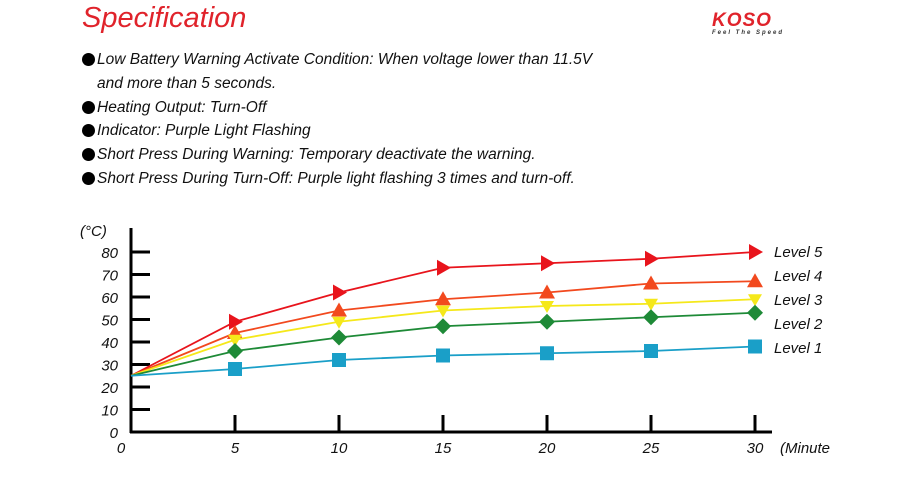 This screenshot has height=500, width=900. What do you see at coordinates (547, 448) in the screenshot?
I see `x-tick-label: 20` at bounding box center [547, 448].